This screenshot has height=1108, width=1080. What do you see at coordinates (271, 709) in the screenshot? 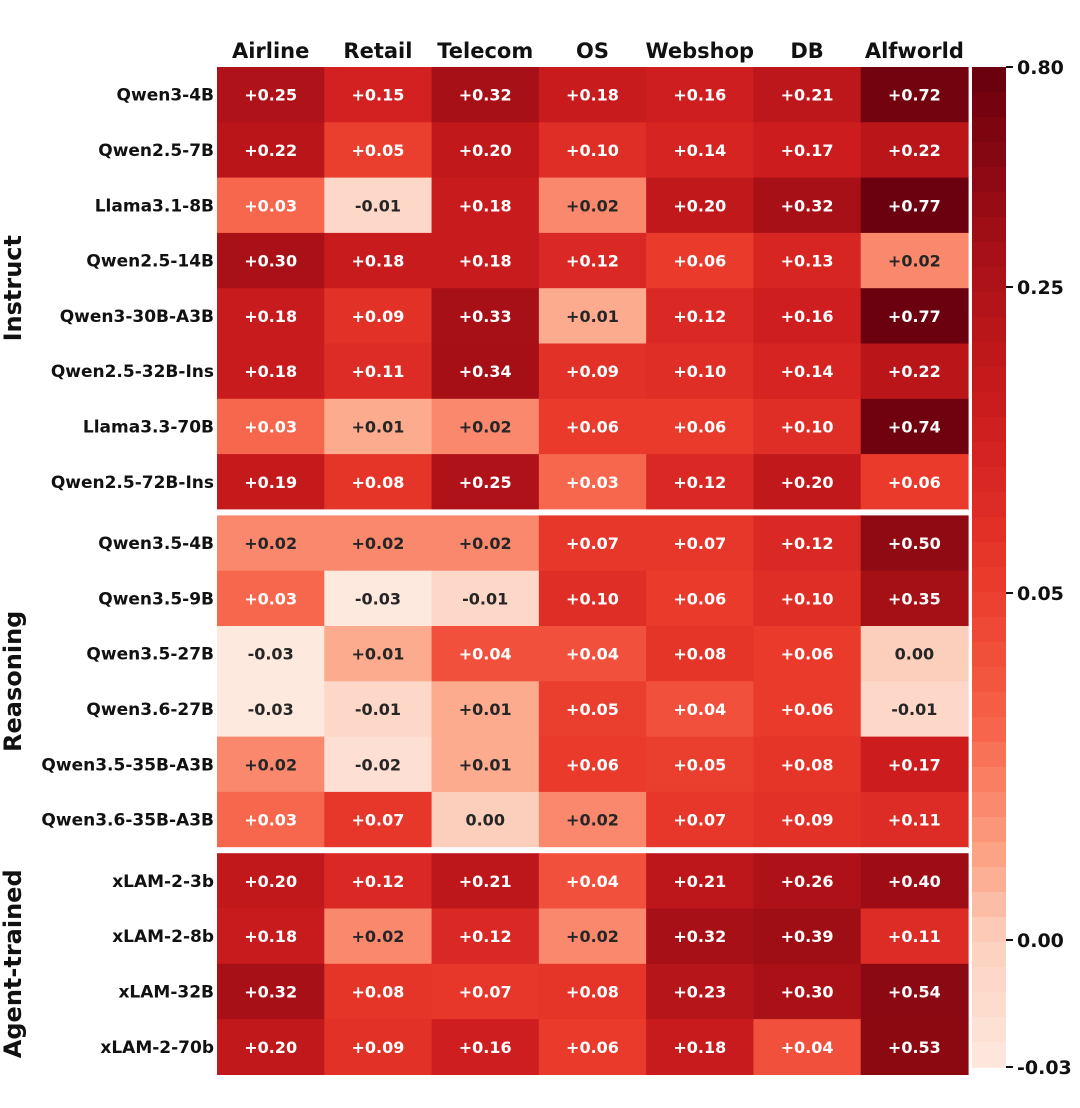
I see `cell-value: -0.03` at bounding box center [271, 709].